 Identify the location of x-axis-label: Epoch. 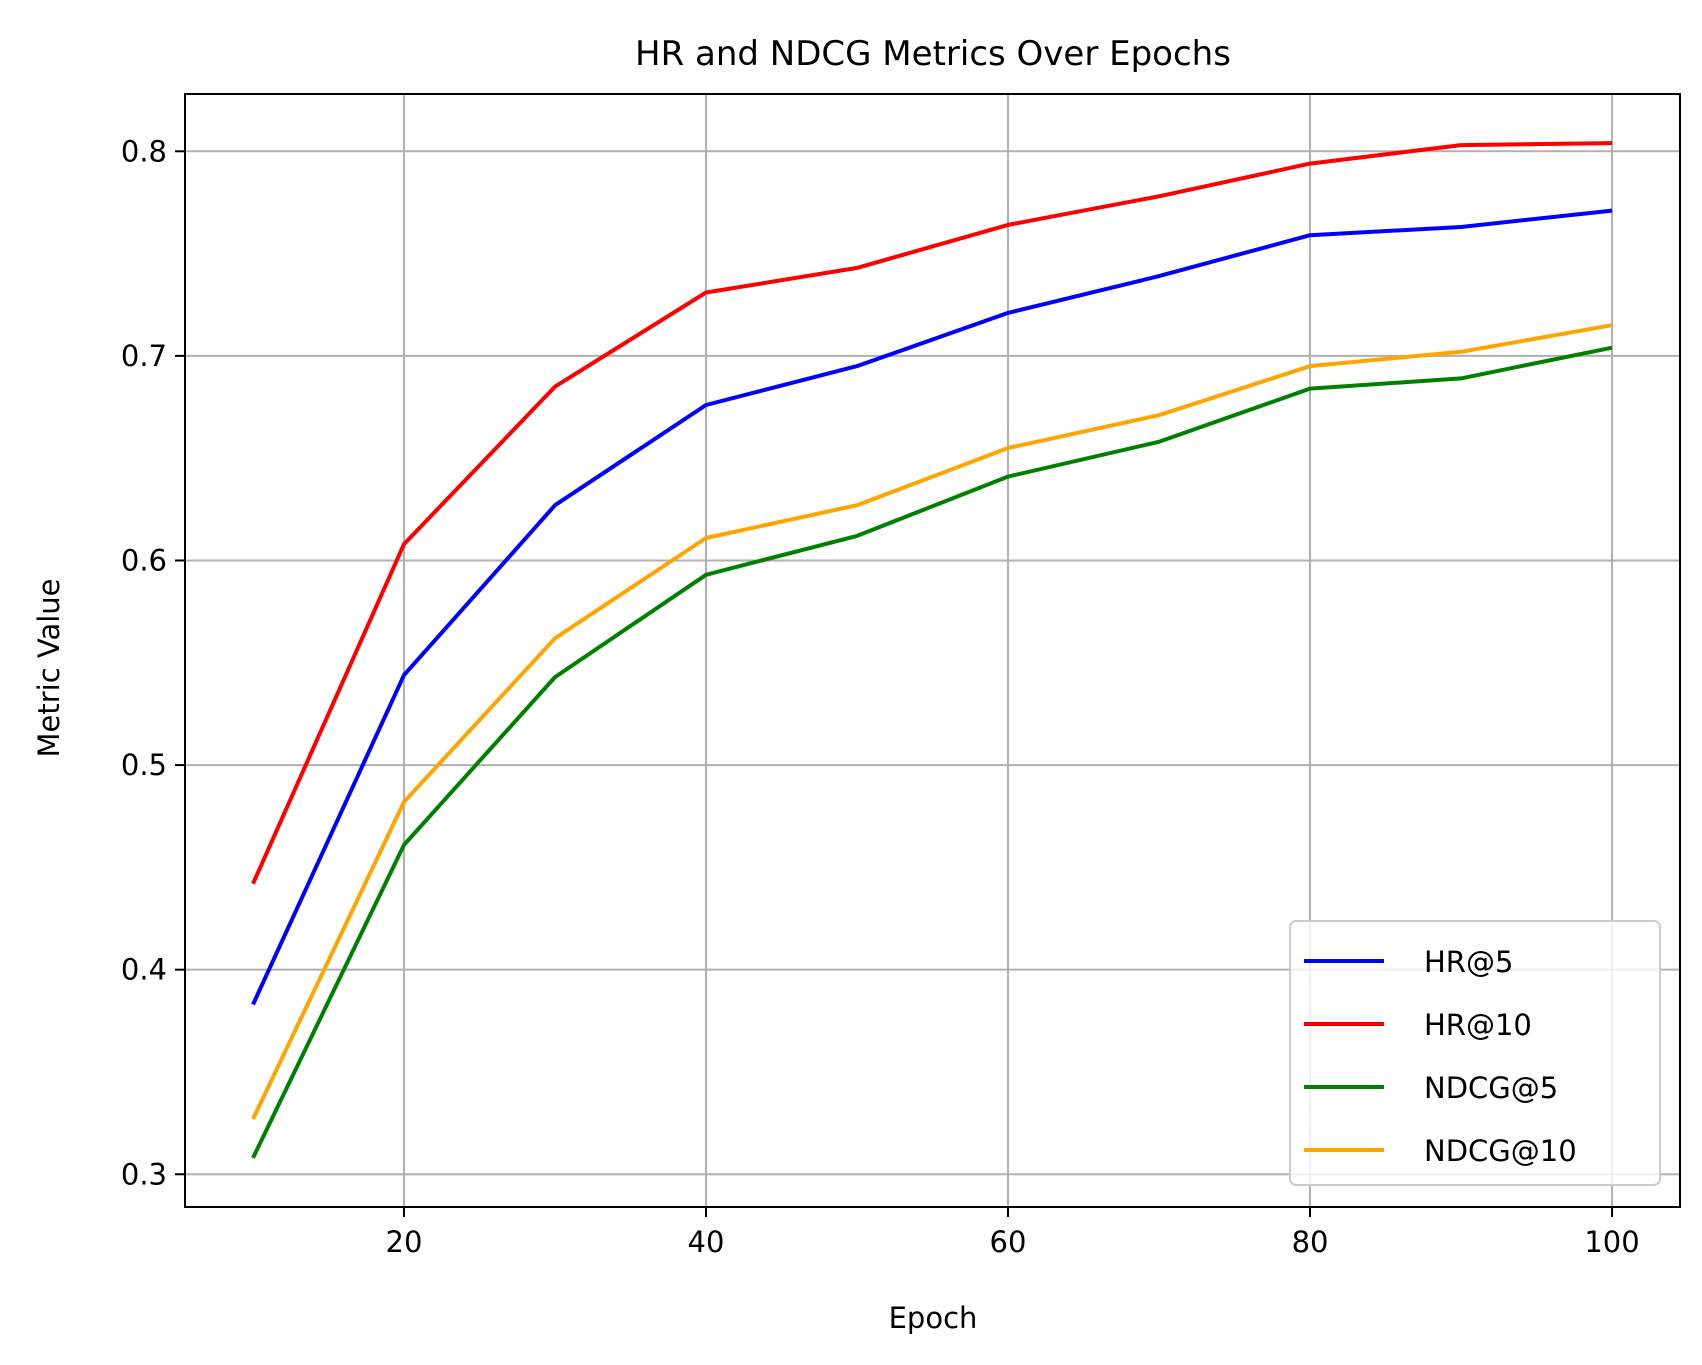
(933, 1318).